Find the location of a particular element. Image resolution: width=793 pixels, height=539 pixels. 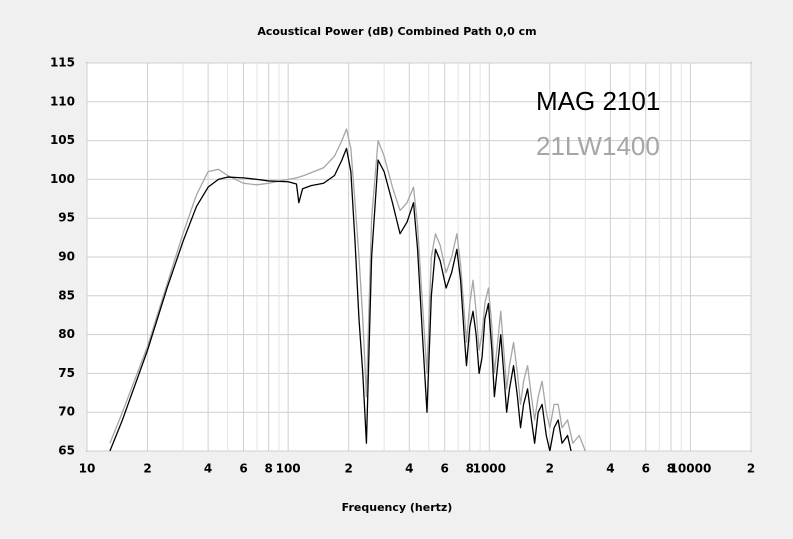

y-tick-label: 115 is located at coordinates (62, 63).